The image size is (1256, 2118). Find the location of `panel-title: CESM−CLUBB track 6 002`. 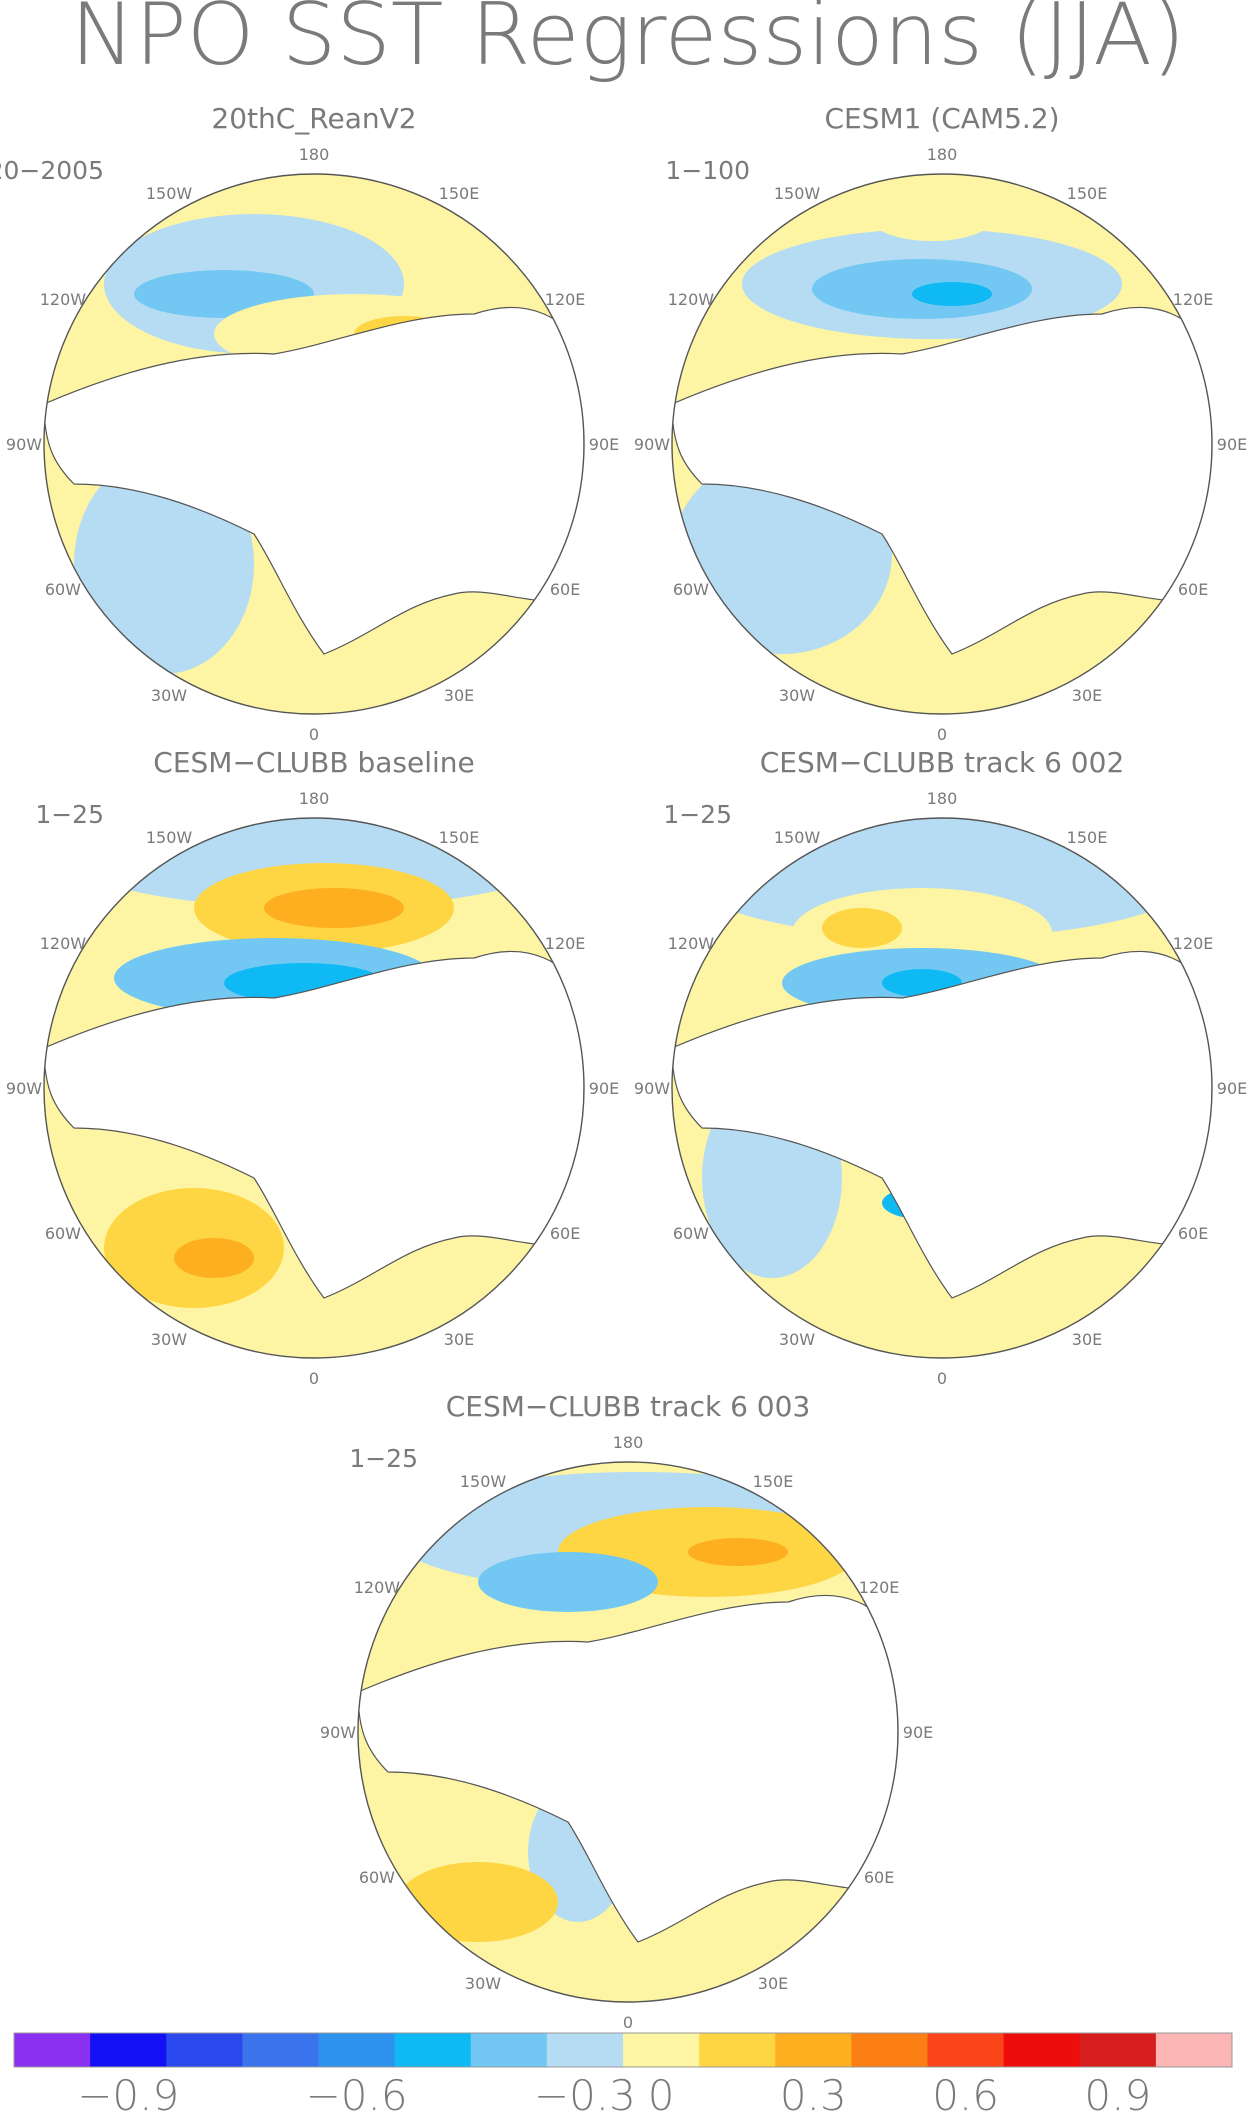

panel-title: CESM−CLUBB track 6 002 is located at coordinates (942, 762).